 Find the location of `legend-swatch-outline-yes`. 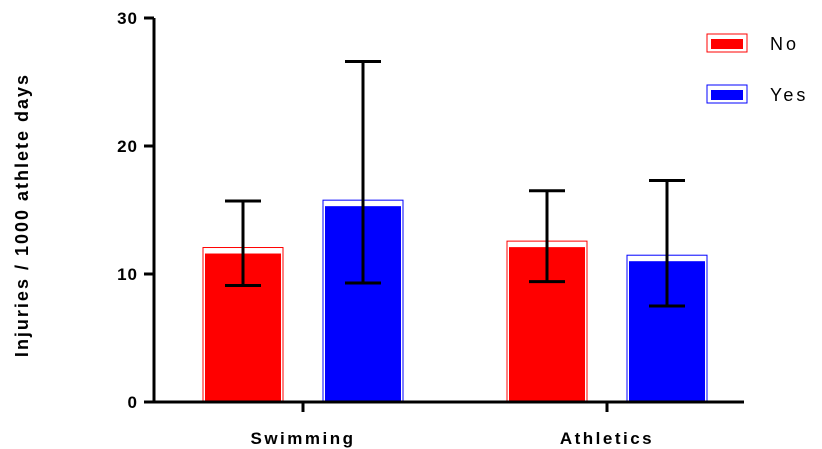

legend-swatch-outline-yes is located at coordinates (727, 94).